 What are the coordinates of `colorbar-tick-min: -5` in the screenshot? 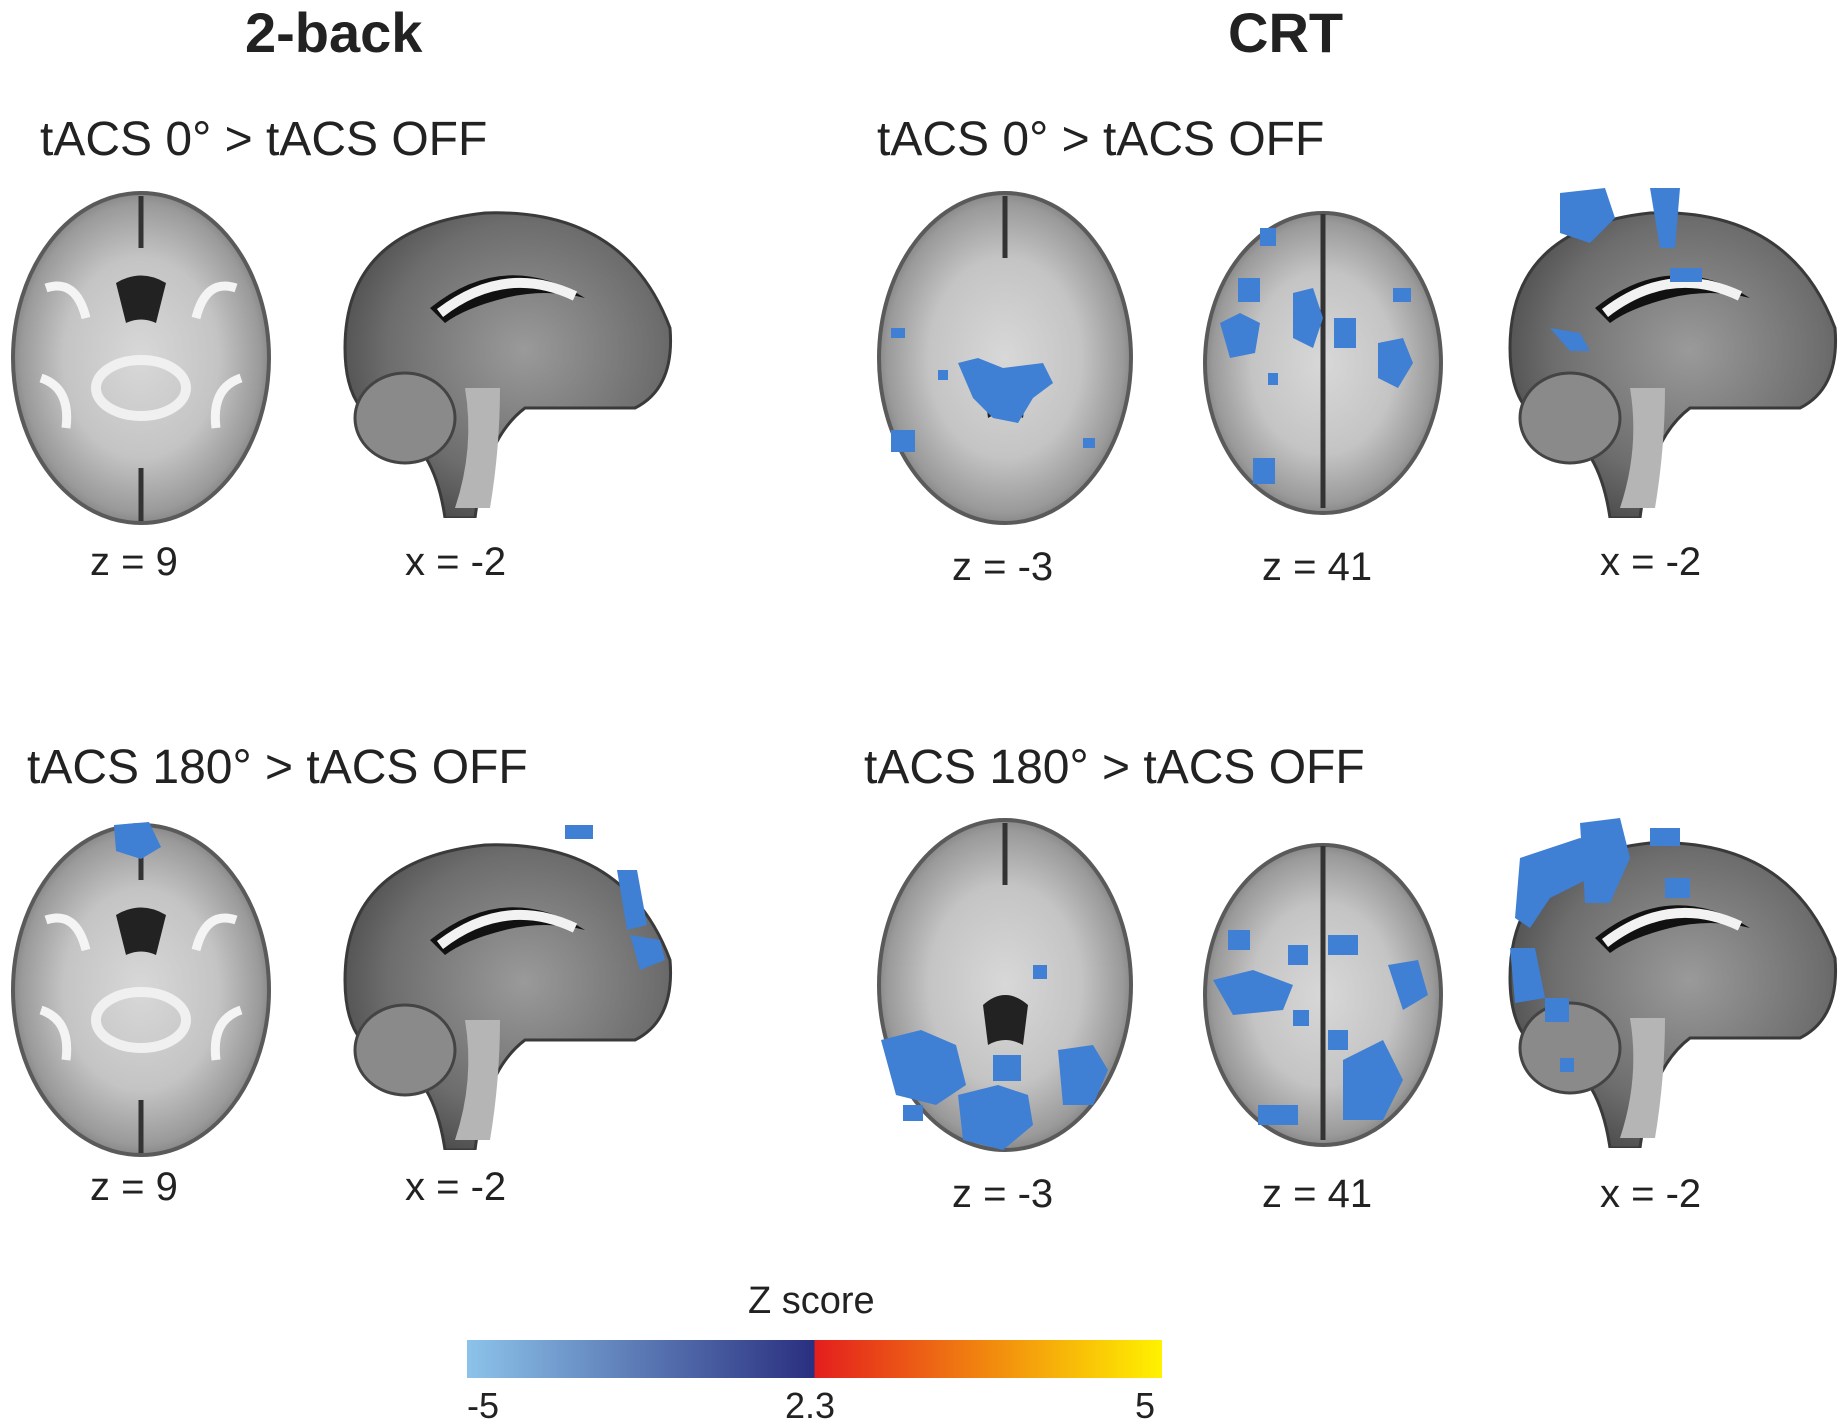 It's located at (483, 1405).